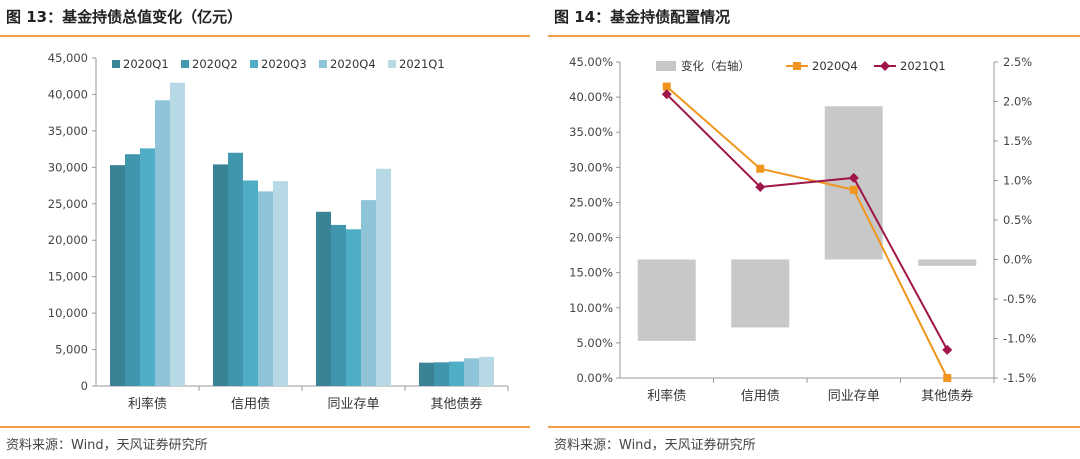  Describe the element at coordinates (591, 167) in the screenshot. I see `left-y-tick-label: 30.00%` at that location.